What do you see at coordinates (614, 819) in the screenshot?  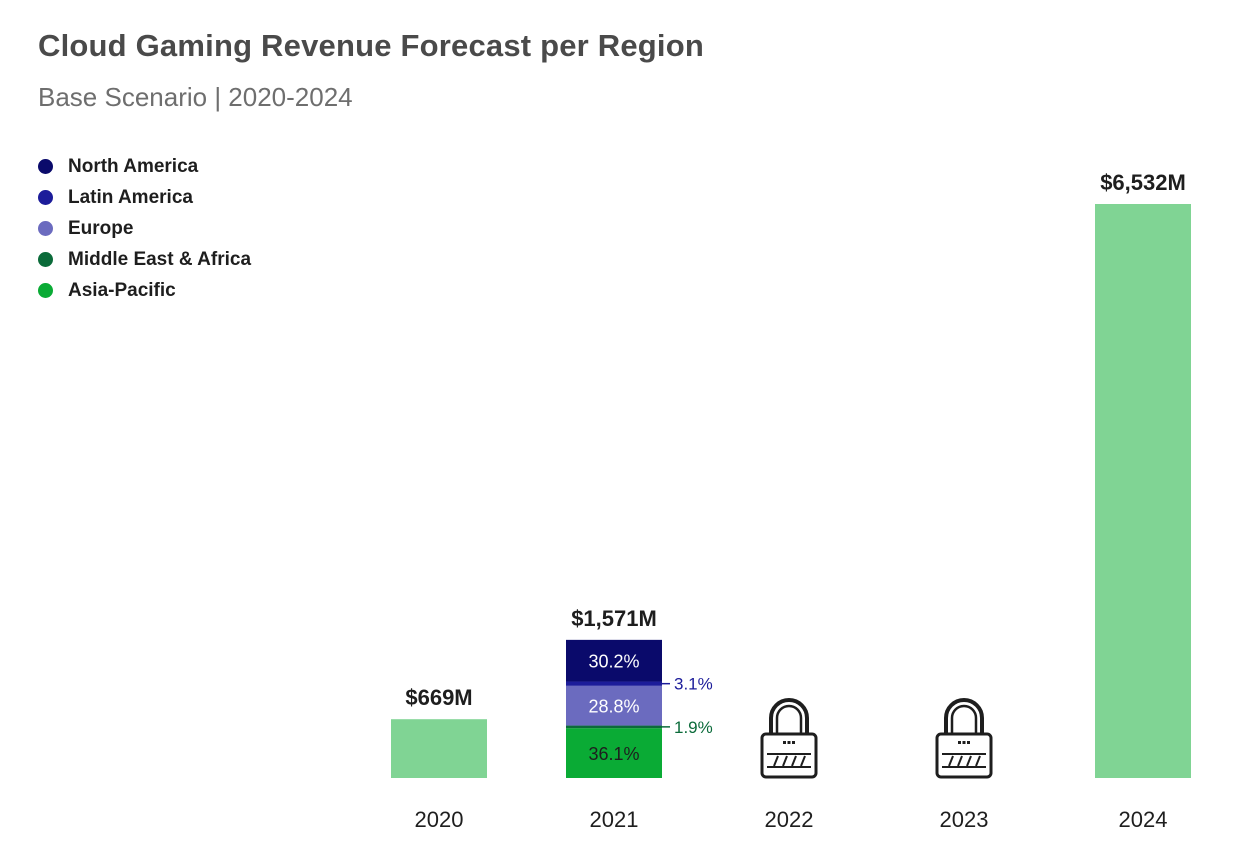 I see `x-tick-label: 2021` at bounding box center [614, 819].